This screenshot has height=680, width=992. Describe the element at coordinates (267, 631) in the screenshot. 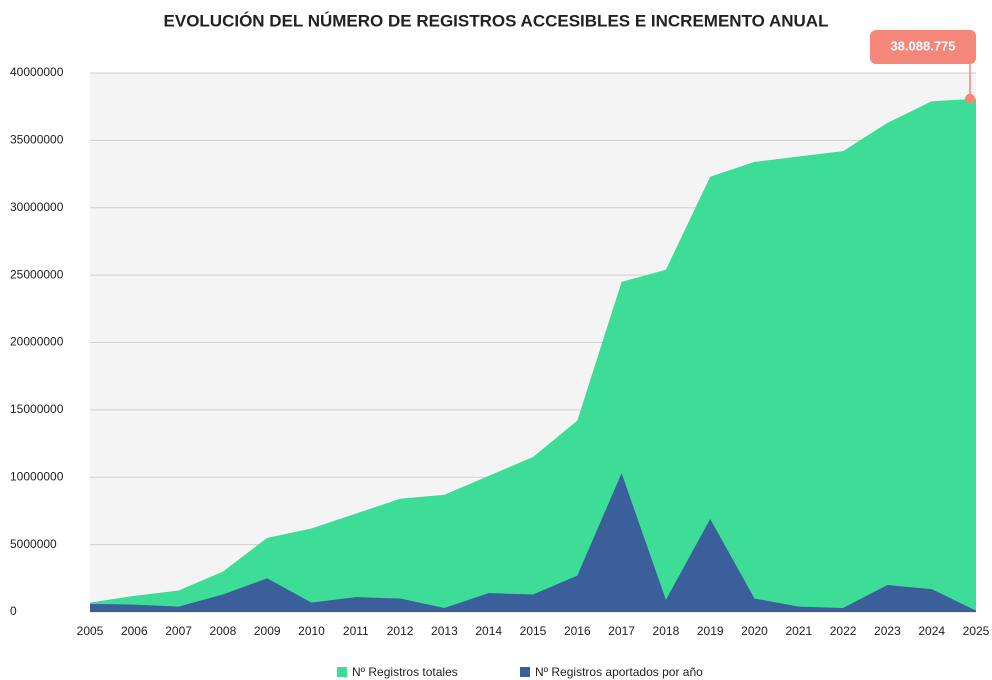

I see `x-tick-label: 2009` at that location.